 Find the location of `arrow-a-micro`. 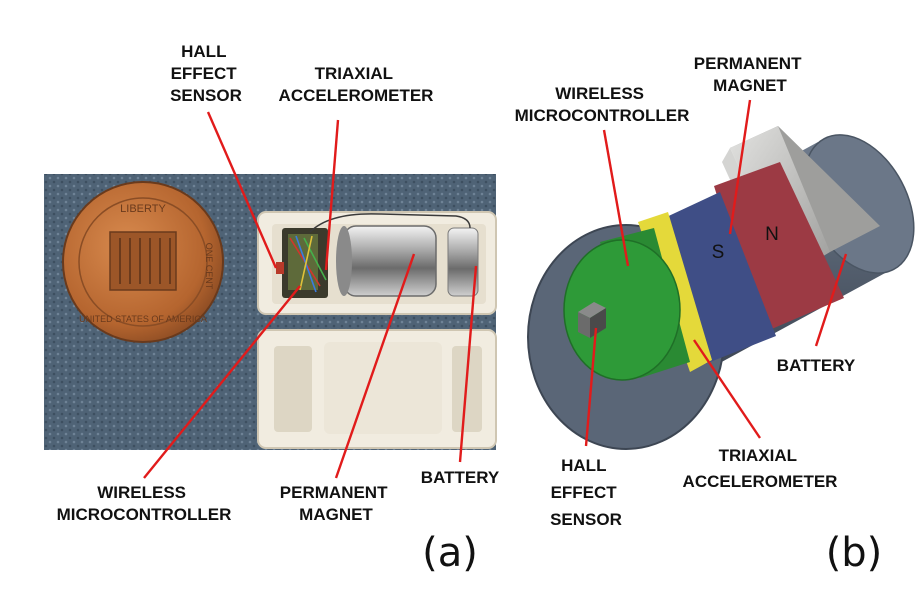

arrow-a-micro is located at coordinates (222, 382).